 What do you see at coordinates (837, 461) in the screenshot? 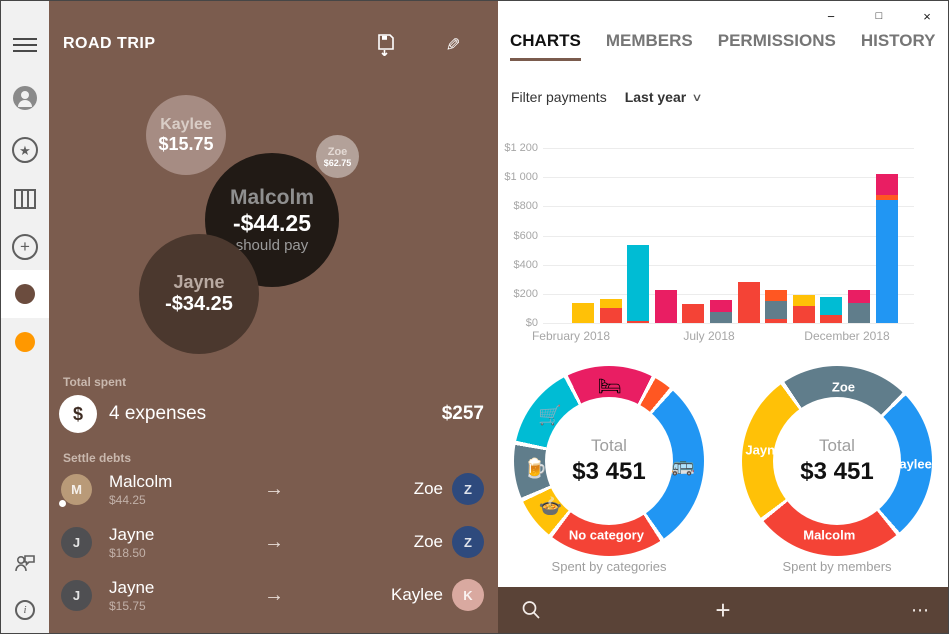
I see `spent-by-members-donut: Total $3 451 Zoe Kaylee Malcolm Jayne` at bounding box center [837, 461].